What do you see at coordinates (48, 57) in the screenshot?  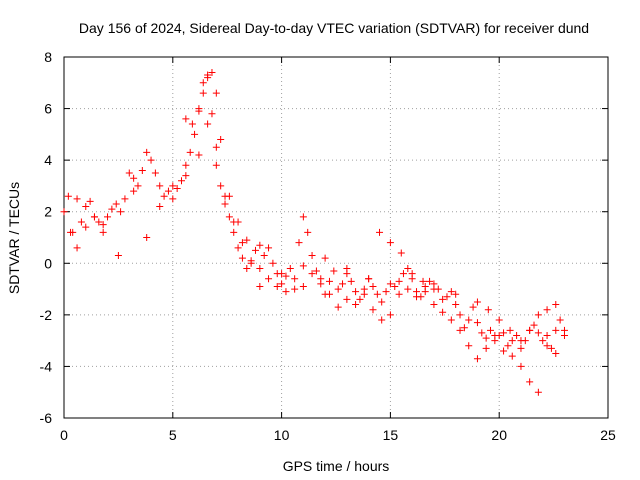 I see `y-tick-label: 8` at bounding box center [48, 57].